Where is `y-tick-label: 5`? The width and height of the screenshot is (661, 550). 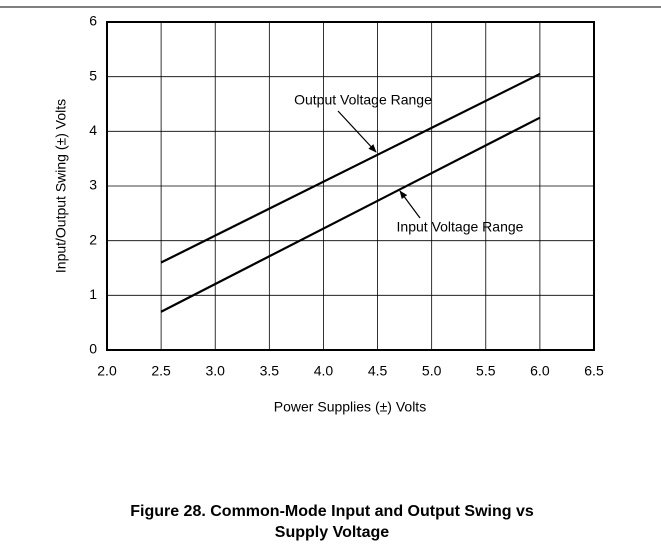
y-tick-label: 5 is located at coordinates (93, 75).